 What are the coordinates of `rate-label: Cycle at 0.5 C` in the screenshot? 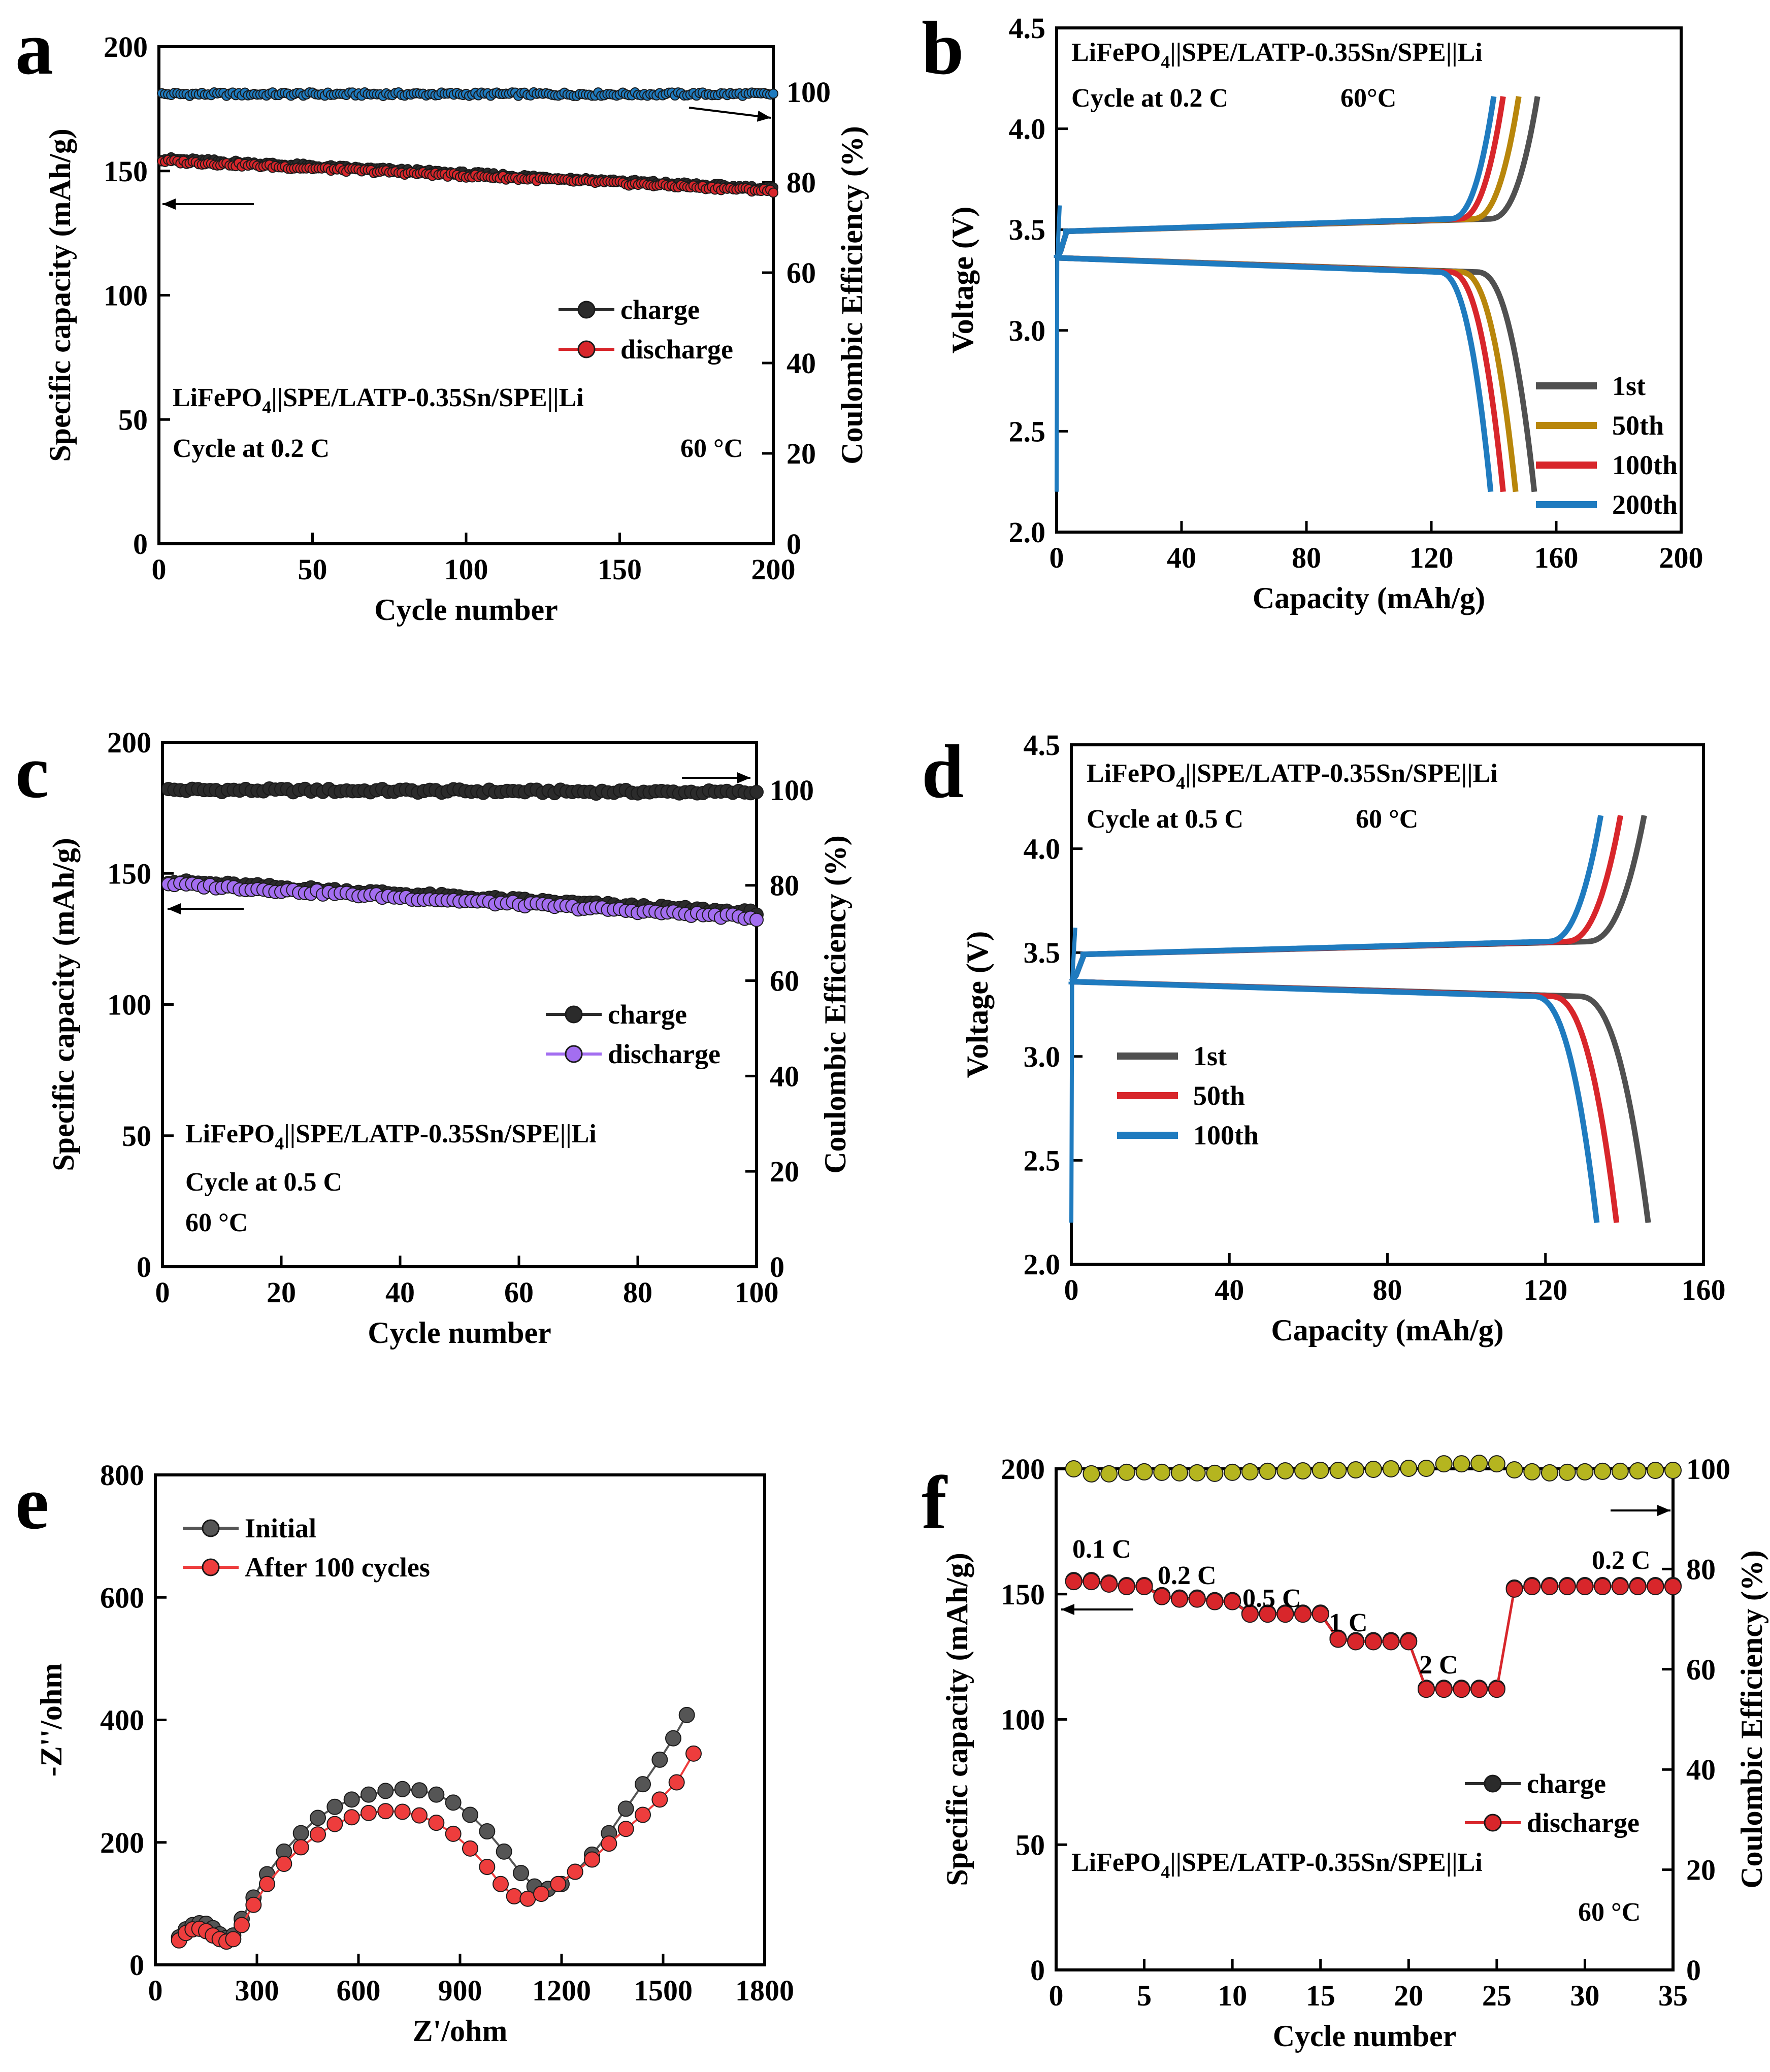 It's located at (263, 1182).